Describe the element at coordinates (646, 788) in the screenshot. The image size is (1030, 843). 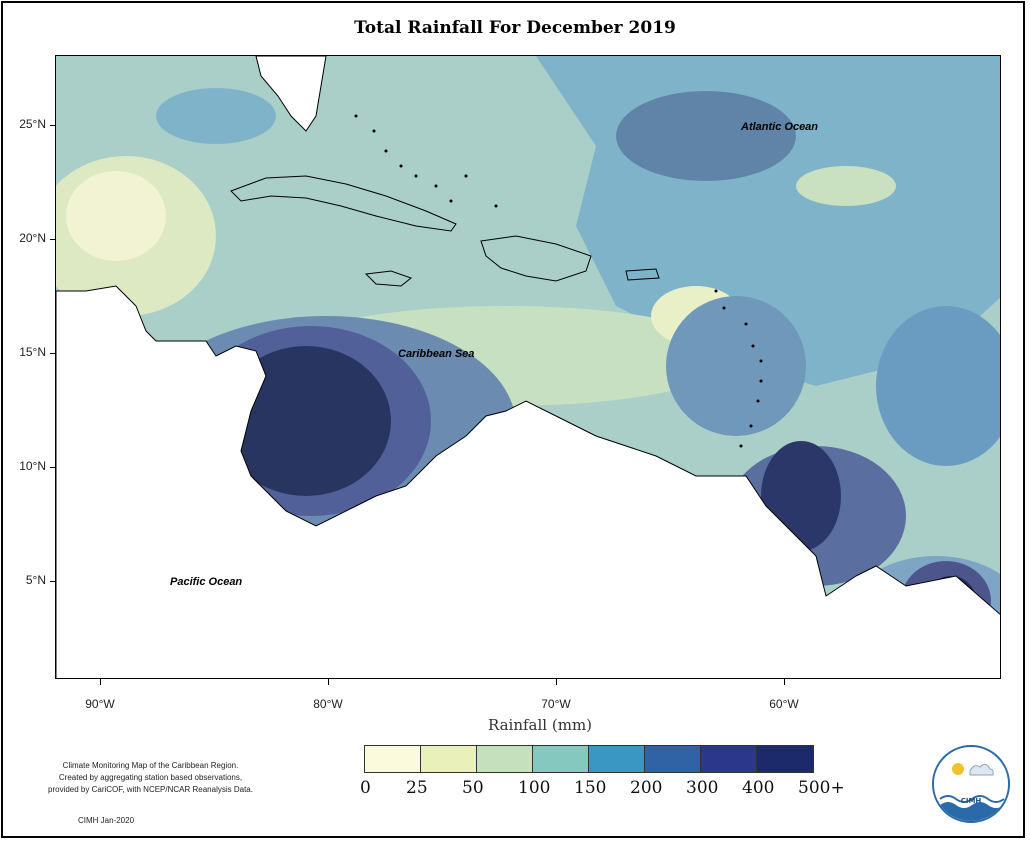
I see `legend-label: 200` at that location.